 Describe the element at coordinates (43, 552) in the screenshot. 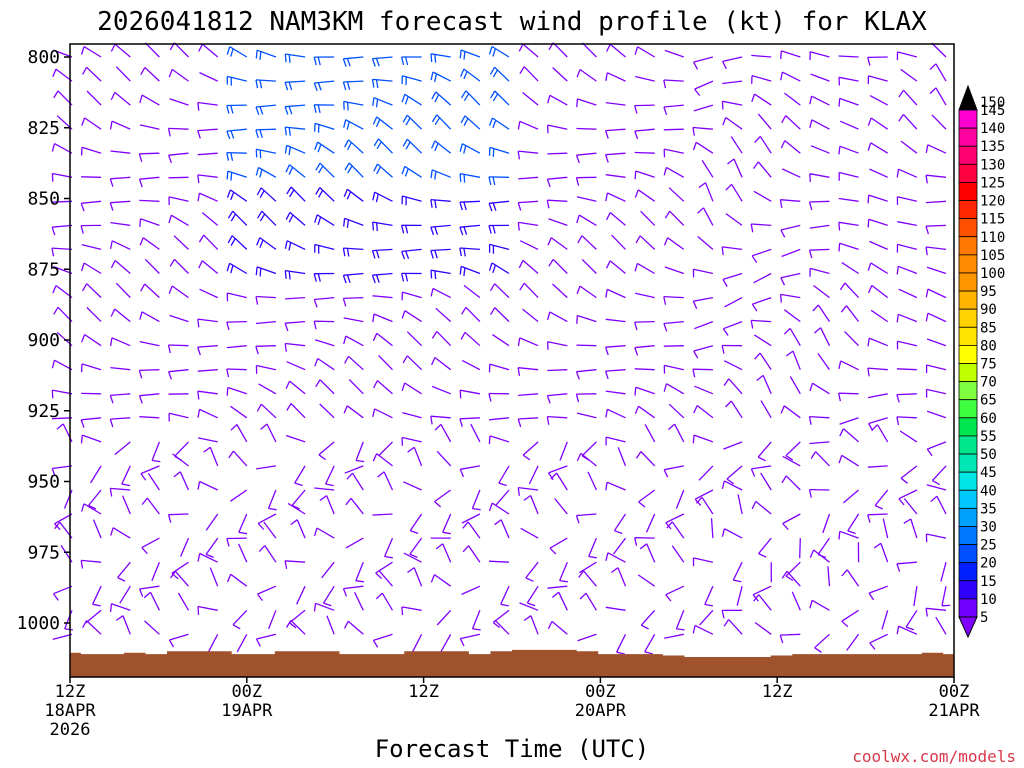

I see `y-tick-label: 975` at that location.